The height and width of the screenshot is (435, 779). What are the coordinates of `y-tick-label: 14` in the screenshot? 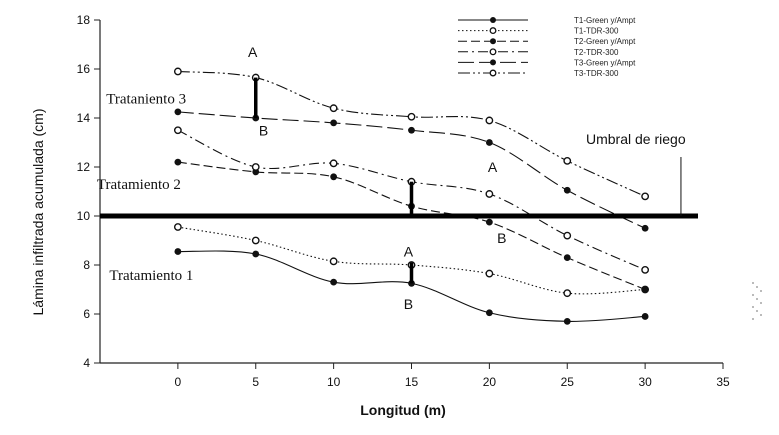 It's located at (84, 118).